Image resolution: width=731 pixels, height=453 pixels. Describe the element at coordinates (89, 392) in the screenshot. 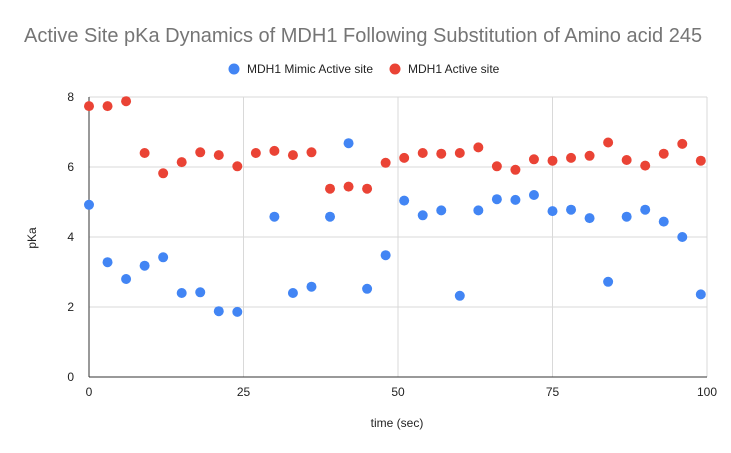

I see `x-tick-label: 0` at that location.